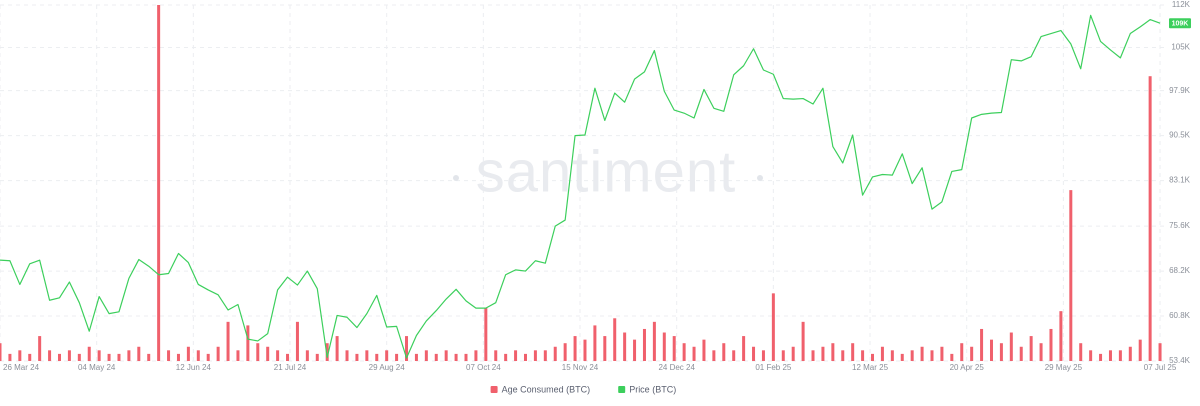 The height and width of the screenshot is (406, 1200). What do you see at coordinates (1180, 315) in the screenshot?
I see `y-tick-label: 60.8K` at bounding box center [1180, 315].